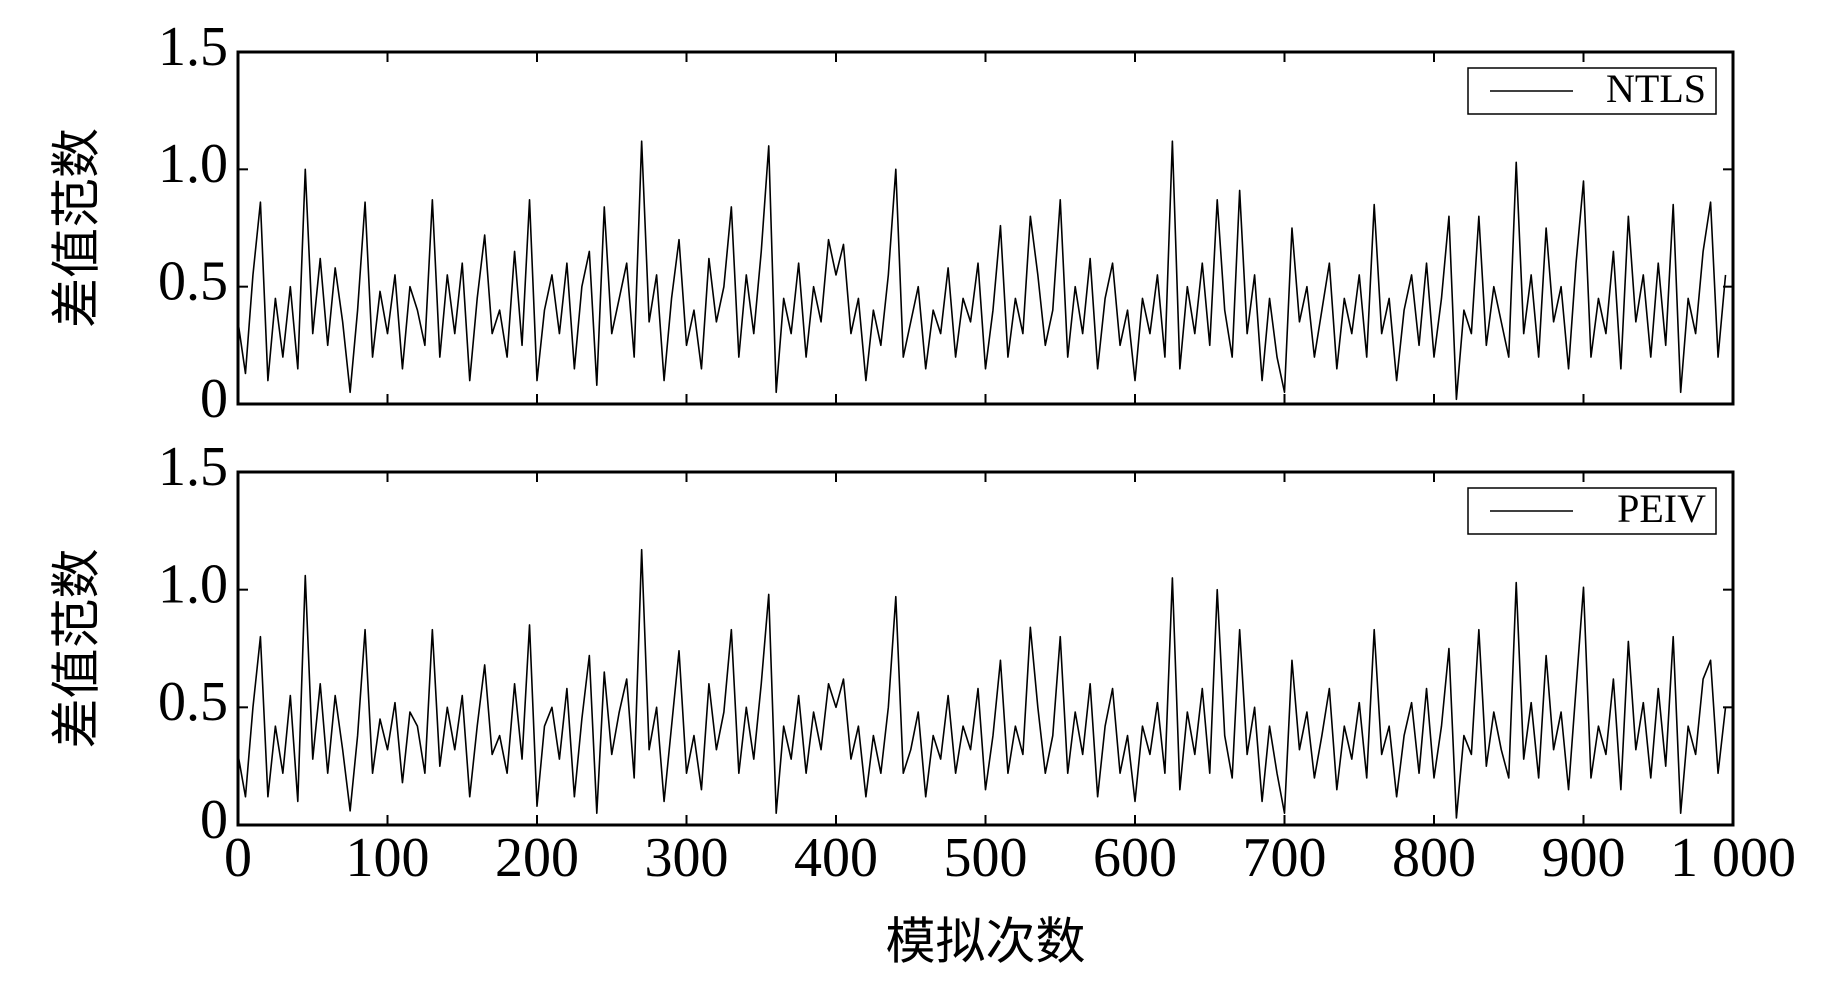  Describe the element at coordinates (537, 858) in the screenshot. I see `x-tick-label: 200` at that location.